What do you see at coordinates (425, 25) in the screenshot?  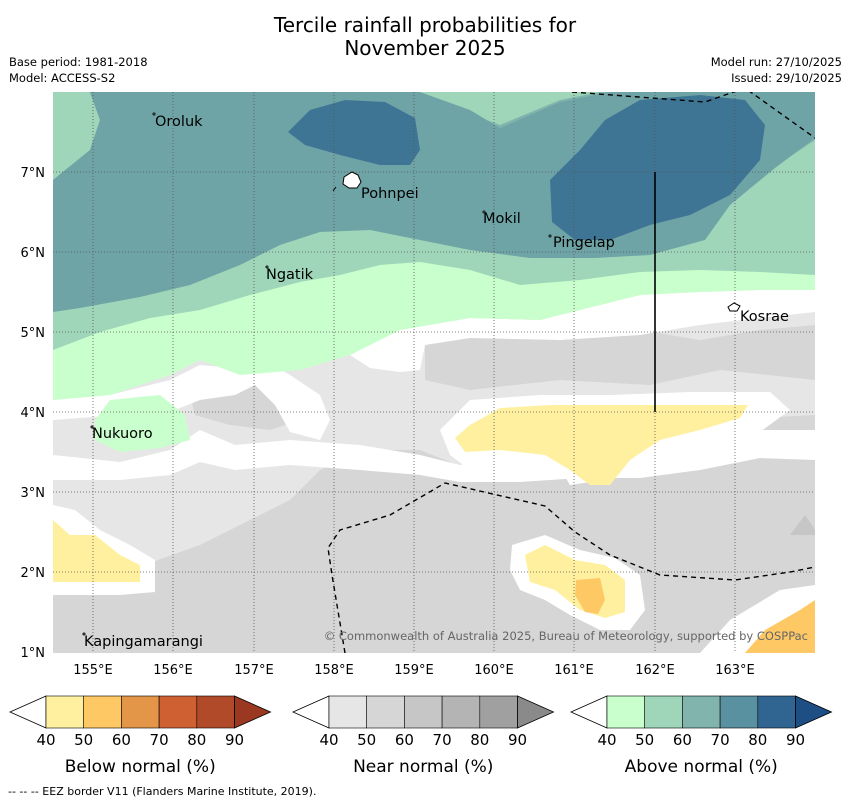 I see `map-title-line1: Tercile rainfall probabilities for` at bounding box center [425, 25].